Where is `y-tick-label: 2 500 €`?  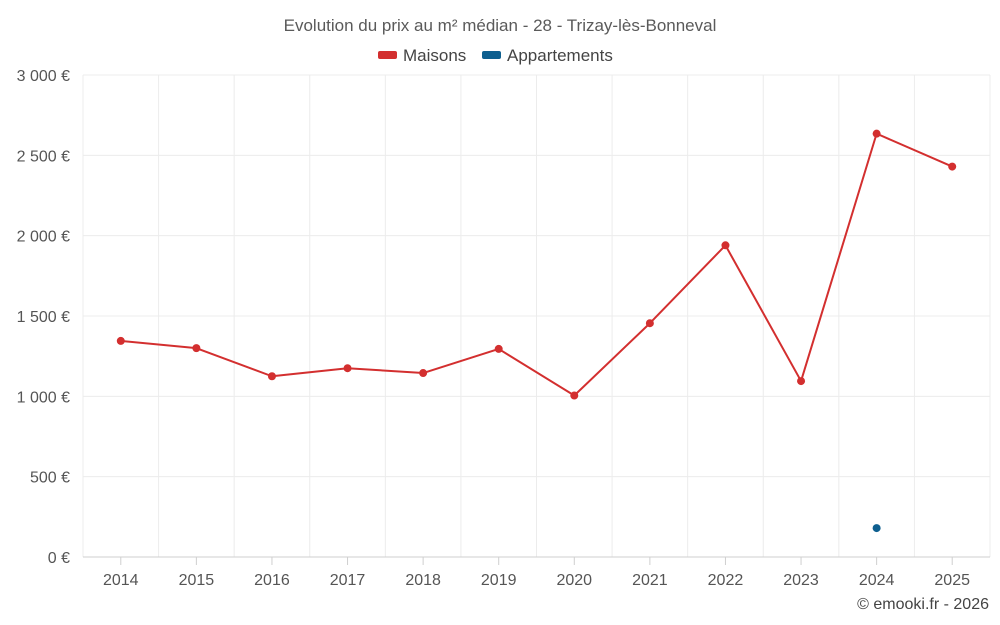 y-tick-label: 2 500 € is located at coordinates (43, 156).